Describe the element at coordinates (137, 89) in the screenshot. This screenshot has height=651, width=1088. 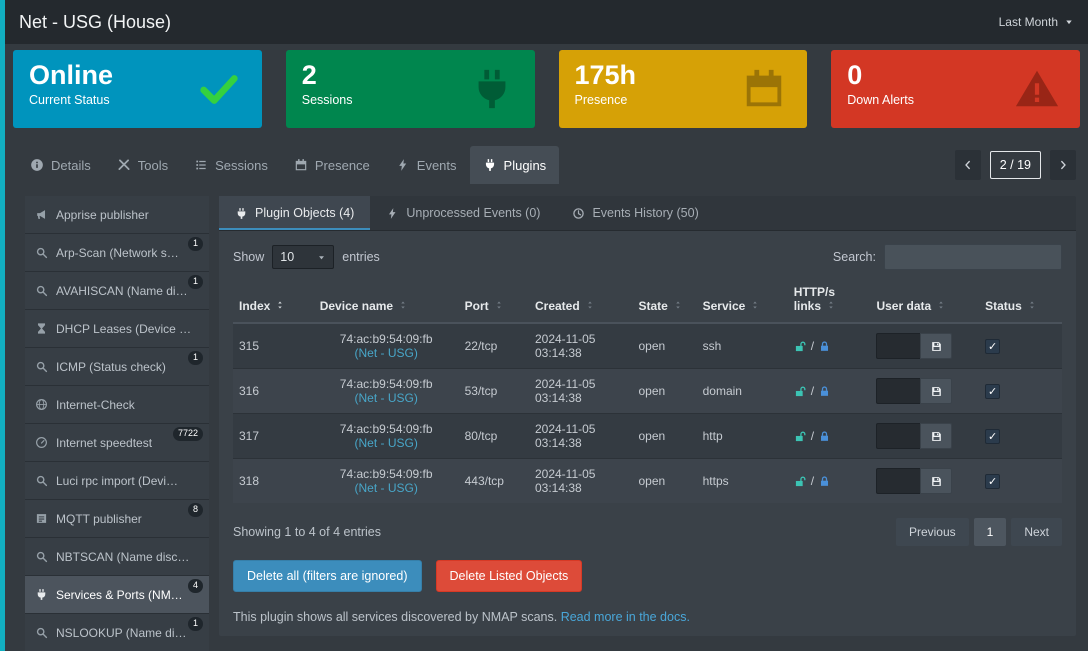
I see `card-current-status: Online Current Status` at that location.